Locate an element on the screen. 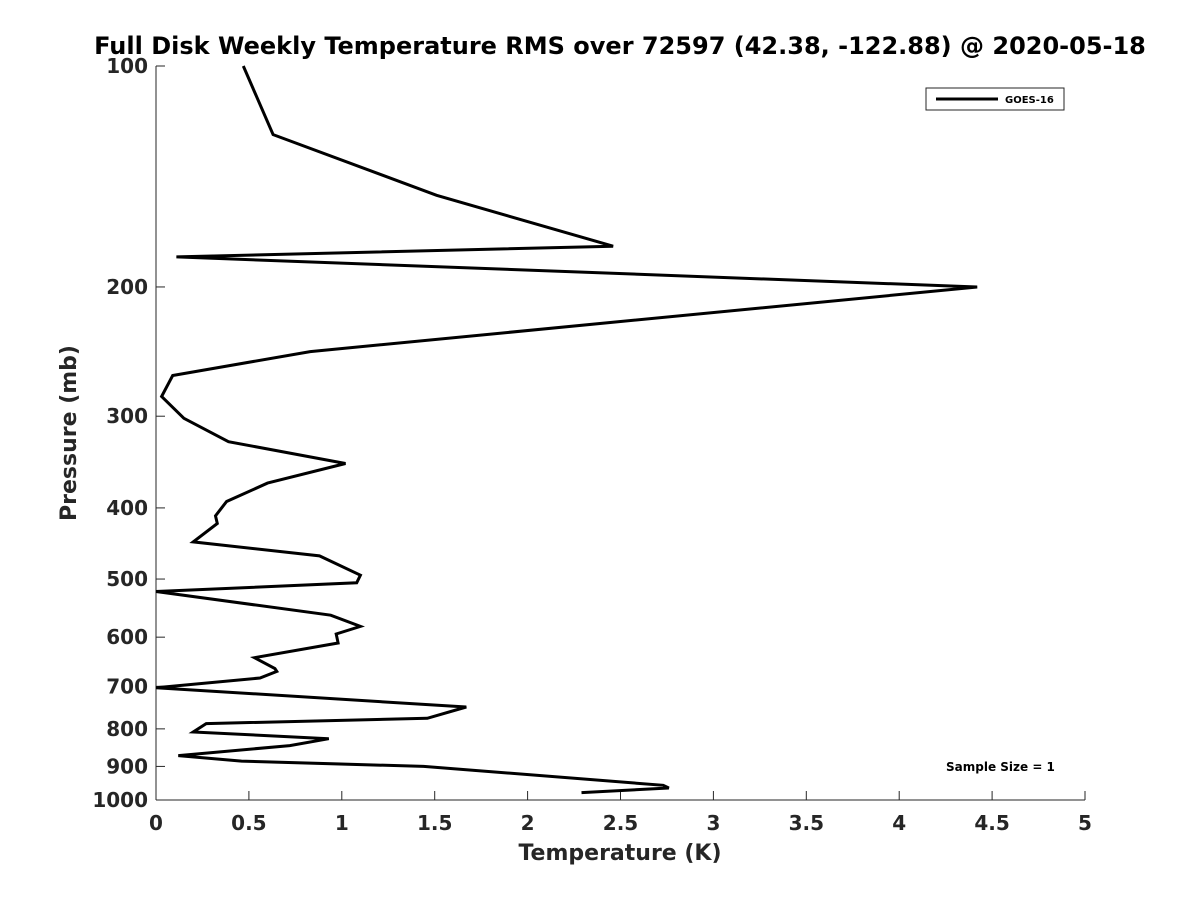 The height and width of the screenshot is (900, 1200). x-tick-label: 0 is located at coordinates (156, 823).